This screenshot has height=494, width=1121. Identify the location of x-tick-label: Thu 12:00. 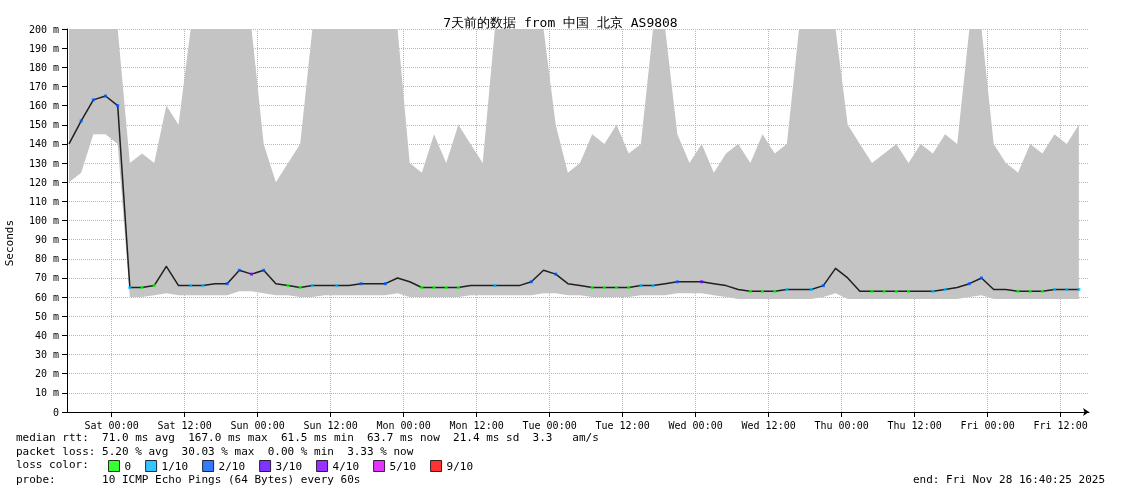
(914, 425).